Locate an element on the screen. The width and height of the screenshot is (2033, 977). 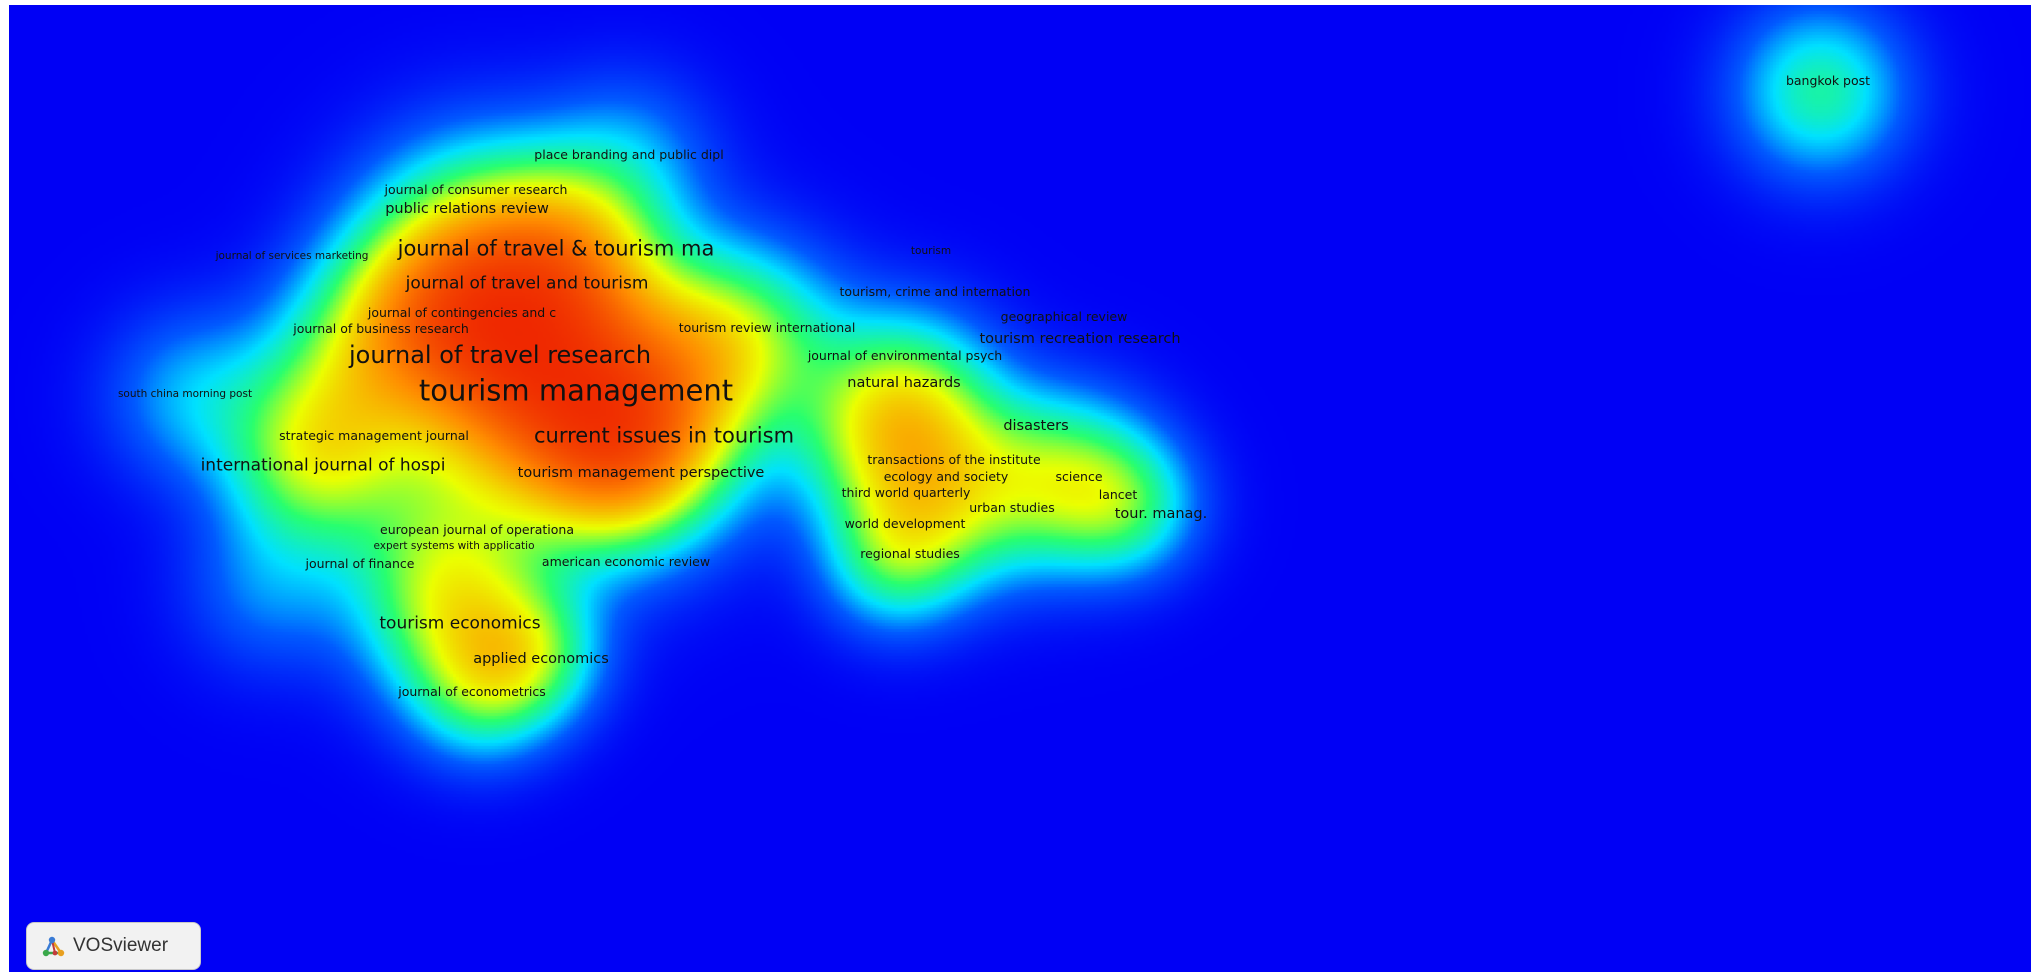
map-item-label: journal of consumer research is located at coordinates (476, 189).